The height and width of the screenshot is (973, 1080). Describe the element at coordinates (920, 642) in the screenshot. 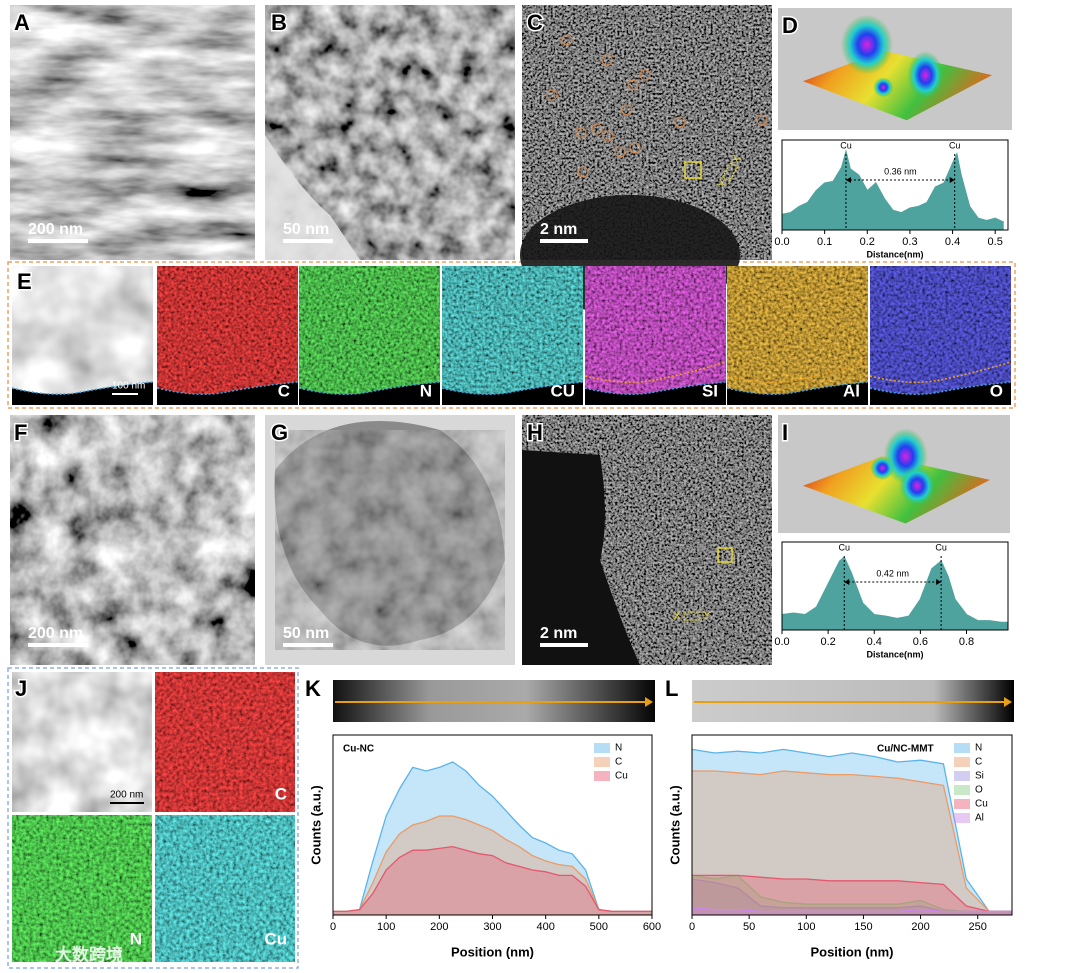

I see `x-tick-label: 0.6` at that location.